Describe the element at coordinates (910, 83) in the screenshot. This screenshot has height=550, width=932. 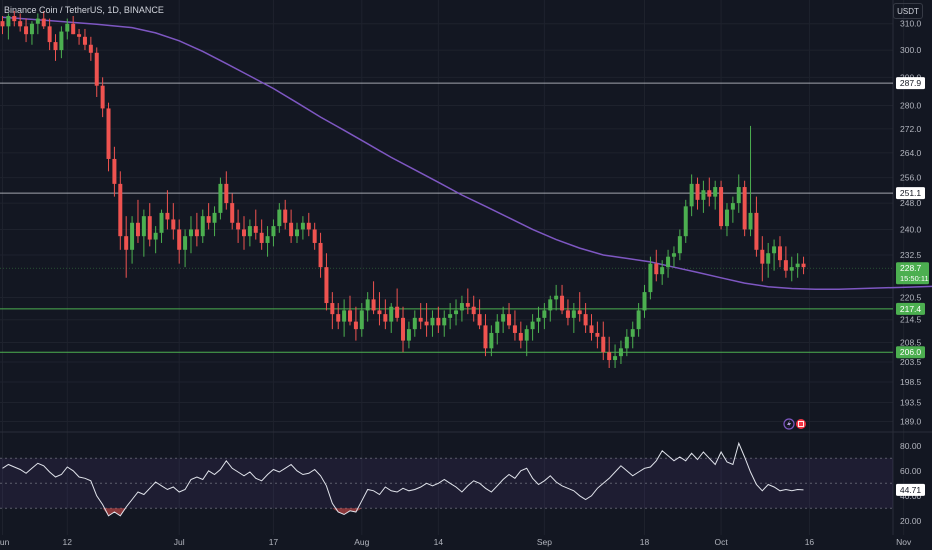
I see `price-tag-resistance: 287.9` at that location.